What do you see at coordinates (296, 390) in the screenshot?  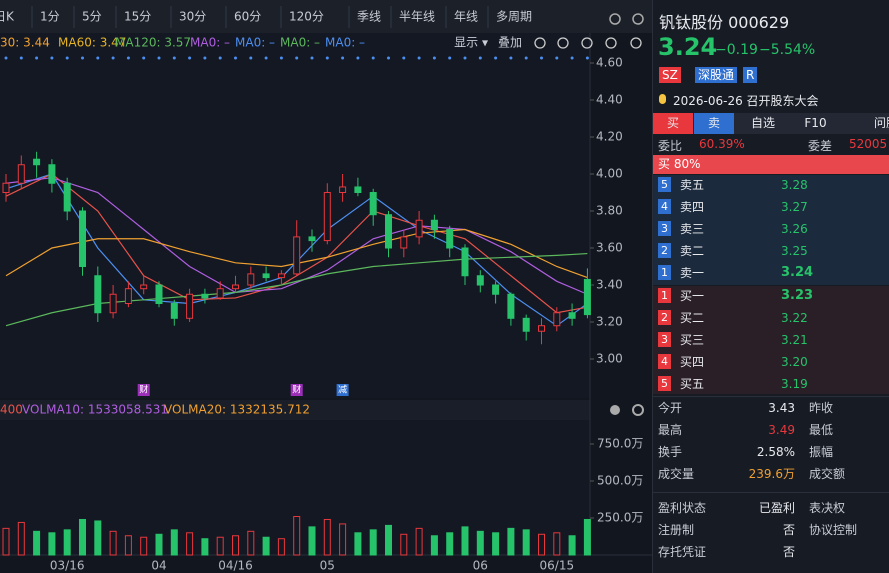 I see `event-label: 财` at bounding box center [296, 390].